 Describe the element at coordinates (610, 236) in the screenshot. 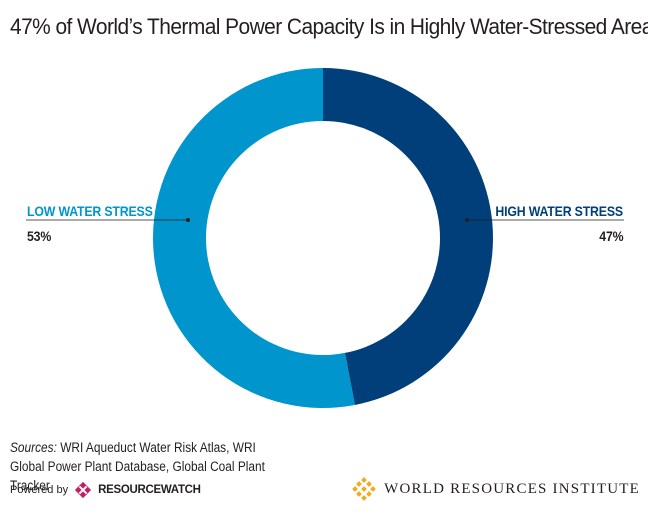

I see `high-stress-value: 47%` at that location.